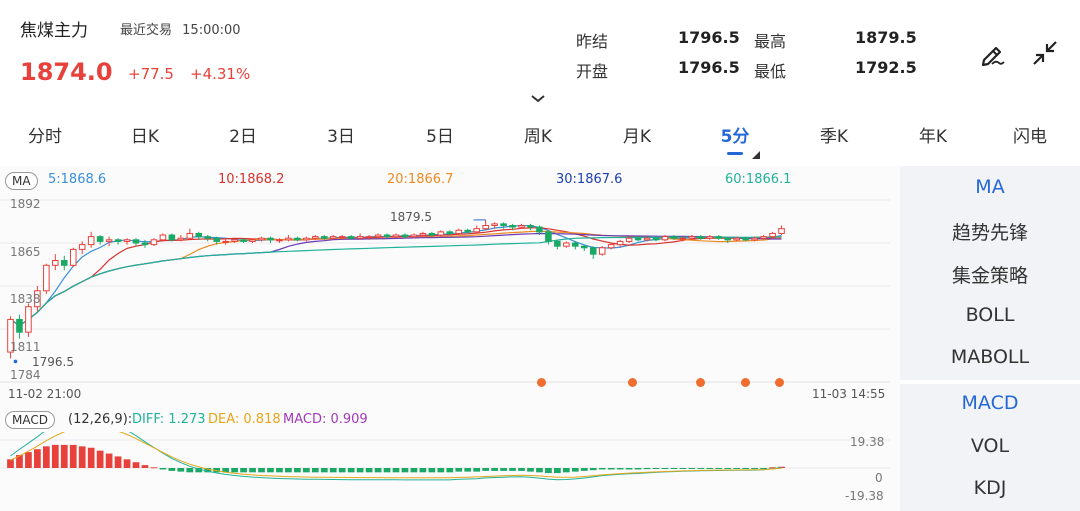 Image resolution: width=1080 pixels, height=511 pixels. Describe the element at coordinates (66, 72) in the screenshot. I see `last-price: 1874.0` at that location.